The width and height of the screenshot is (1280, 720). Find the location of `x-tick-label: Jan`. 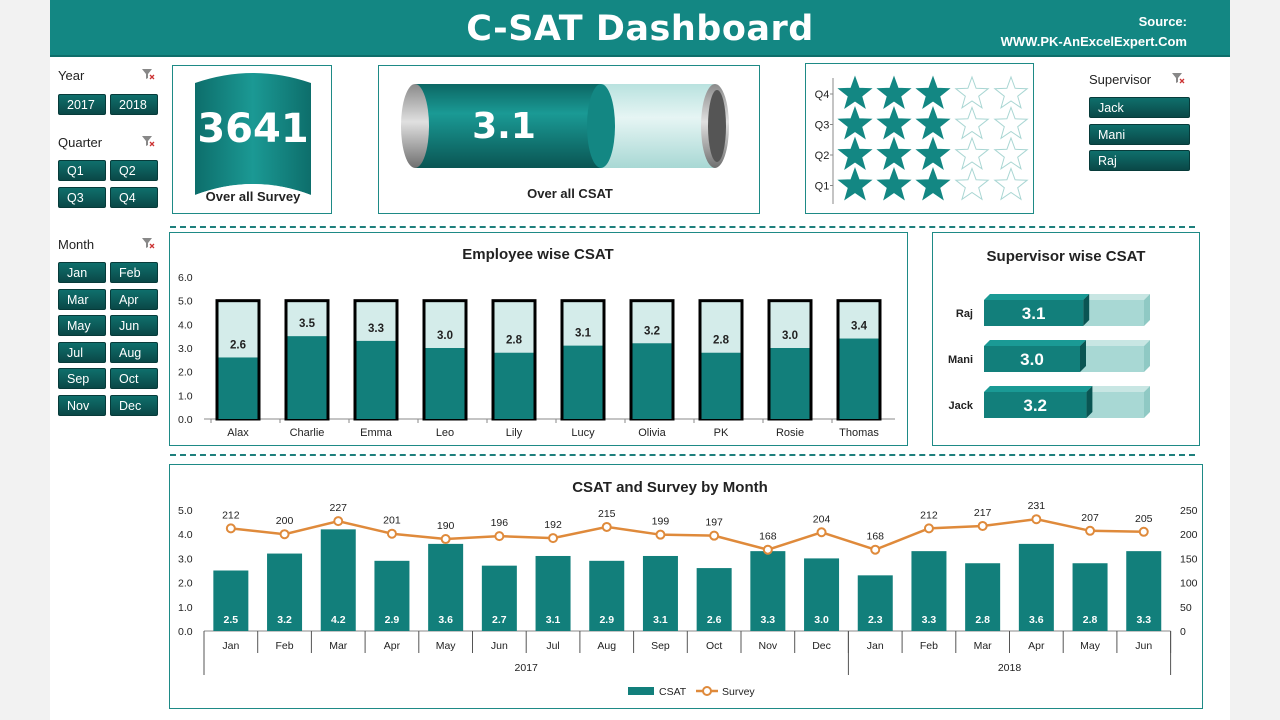

x-tick-label: Jan is located at coordinates (875, 646).